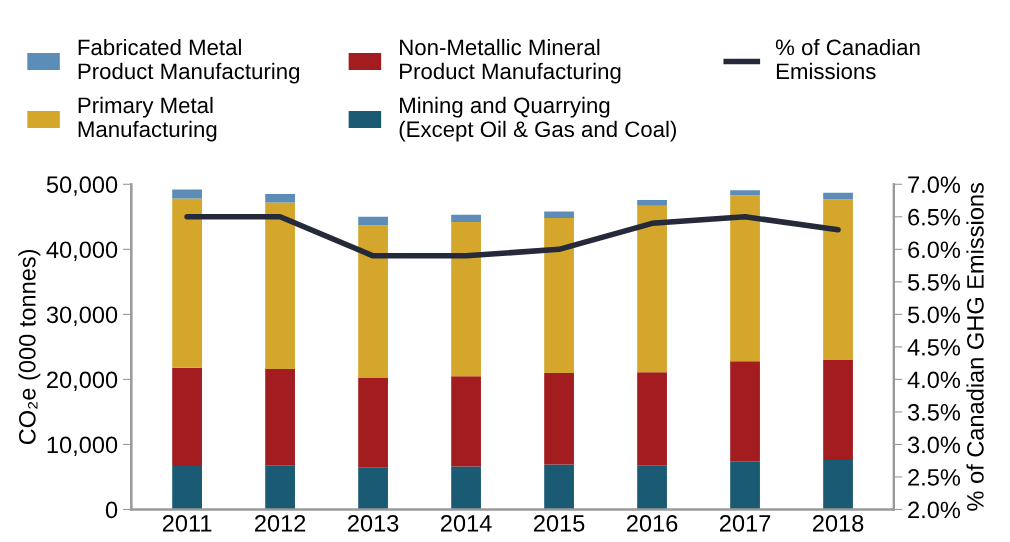 The height and width of the screenshot is (542, 1010). Describe the element at coordinates (838, 523) in the screenshot. I see `x-tick-label: 2018` at that location.